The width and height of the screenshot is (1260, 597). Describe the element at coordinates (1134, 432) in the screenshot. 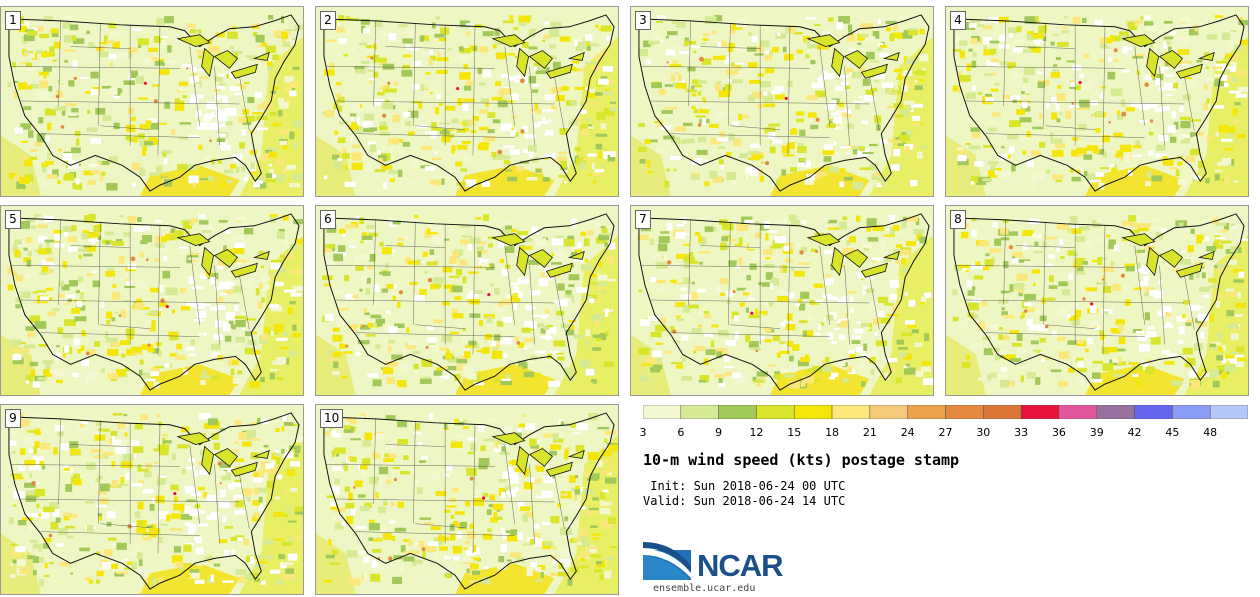

I see `colorbar-tick-label: 42` at that location.